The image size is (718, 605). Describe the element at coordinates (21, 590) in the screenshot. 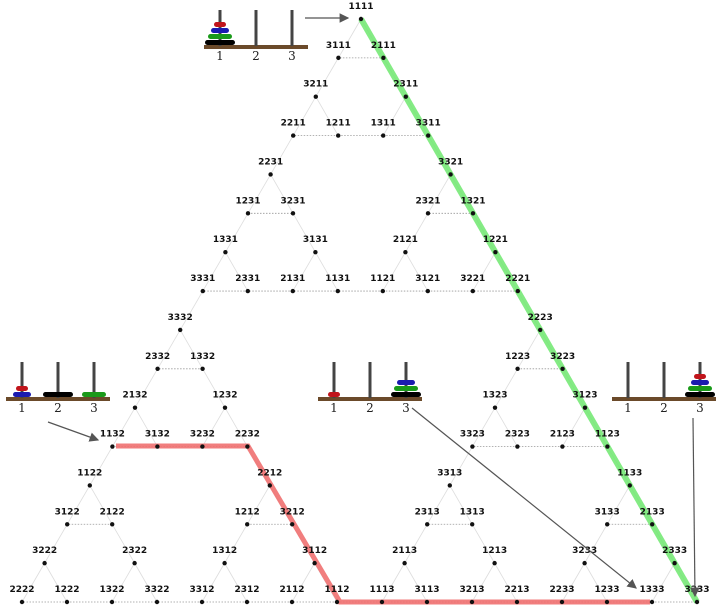

I see `node-label: 2222` at that location.